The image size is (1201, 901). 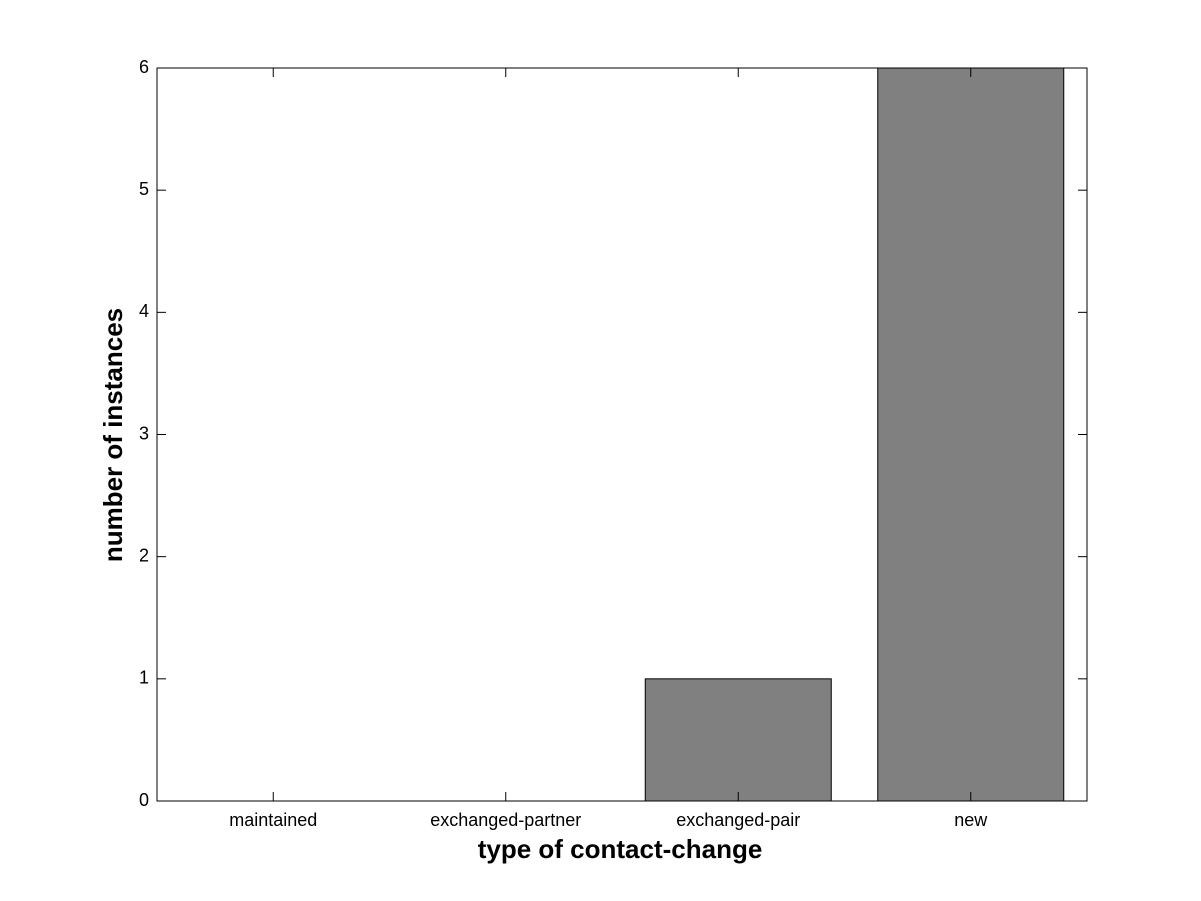 What do you see at coordinates (273, 820) in the screenshot?
I see `x-tick-label: maintained` at bounding box center [273, 820].